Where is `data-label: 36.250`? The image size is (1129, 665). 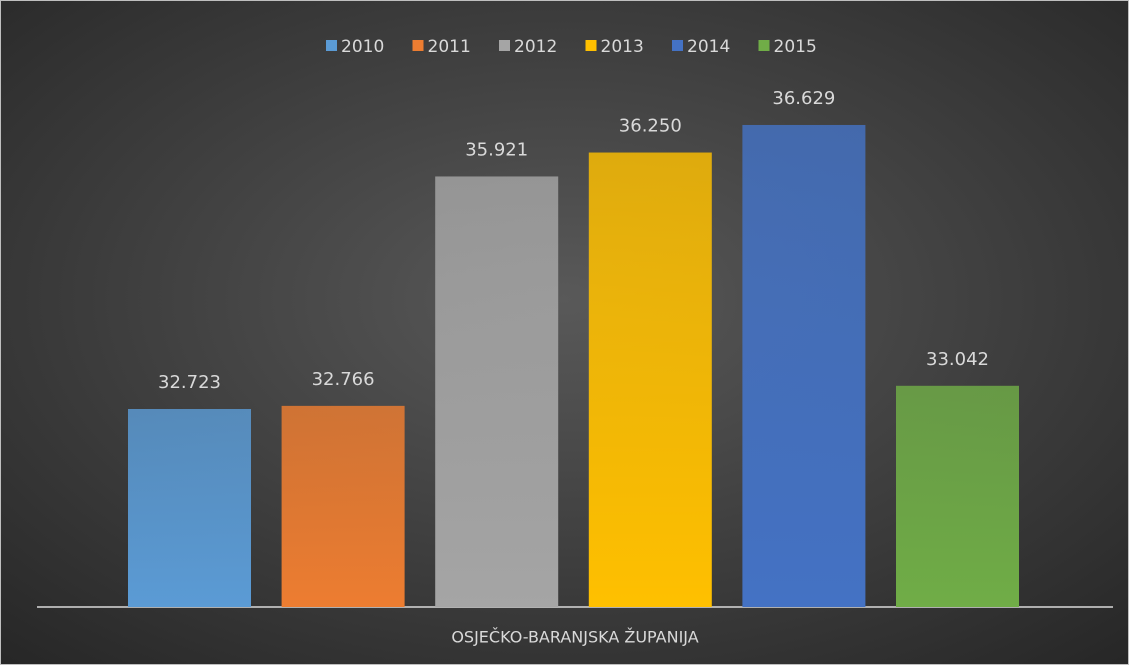
data-label: 36.250 is located at coordinates (650, 126).